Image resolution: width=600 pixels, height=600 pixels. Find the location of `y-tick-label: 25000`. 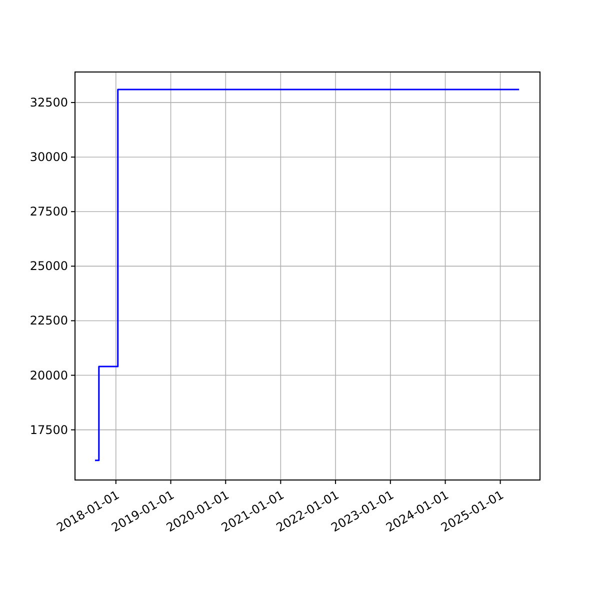

y-tick-label: 25000 is located at coordinates (49, 266).